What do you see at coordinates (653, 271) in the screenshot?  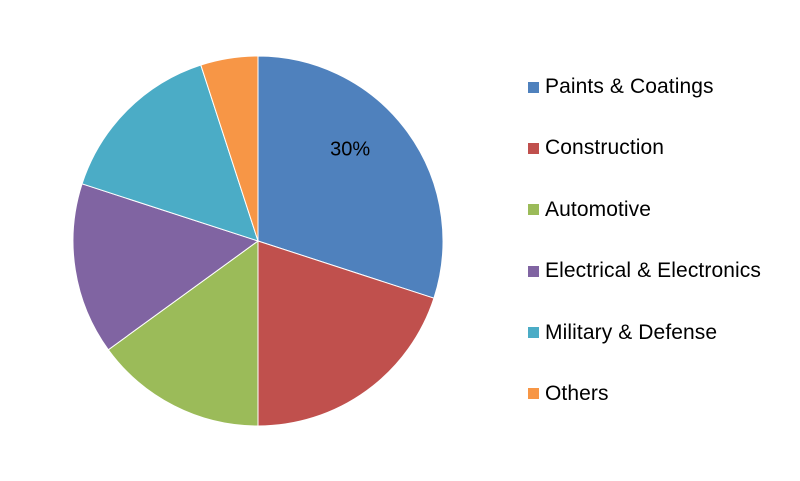 I see `legend-label: Electrical & Electronics` at bounding box center [653, 271].